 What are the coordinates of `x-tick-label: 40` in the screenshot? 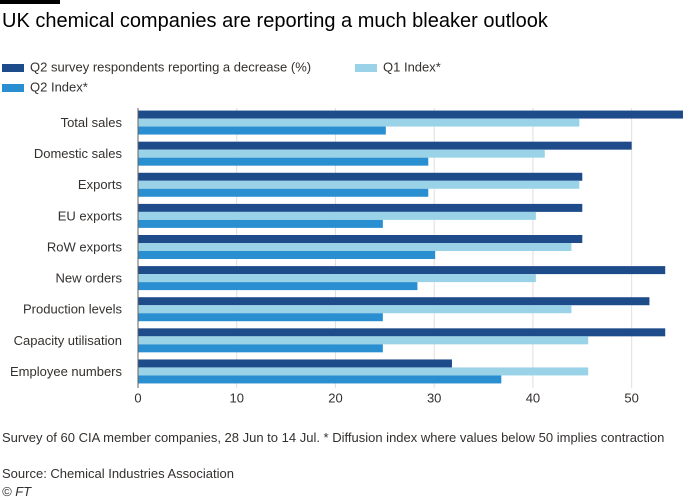 It's located at (533, 397).